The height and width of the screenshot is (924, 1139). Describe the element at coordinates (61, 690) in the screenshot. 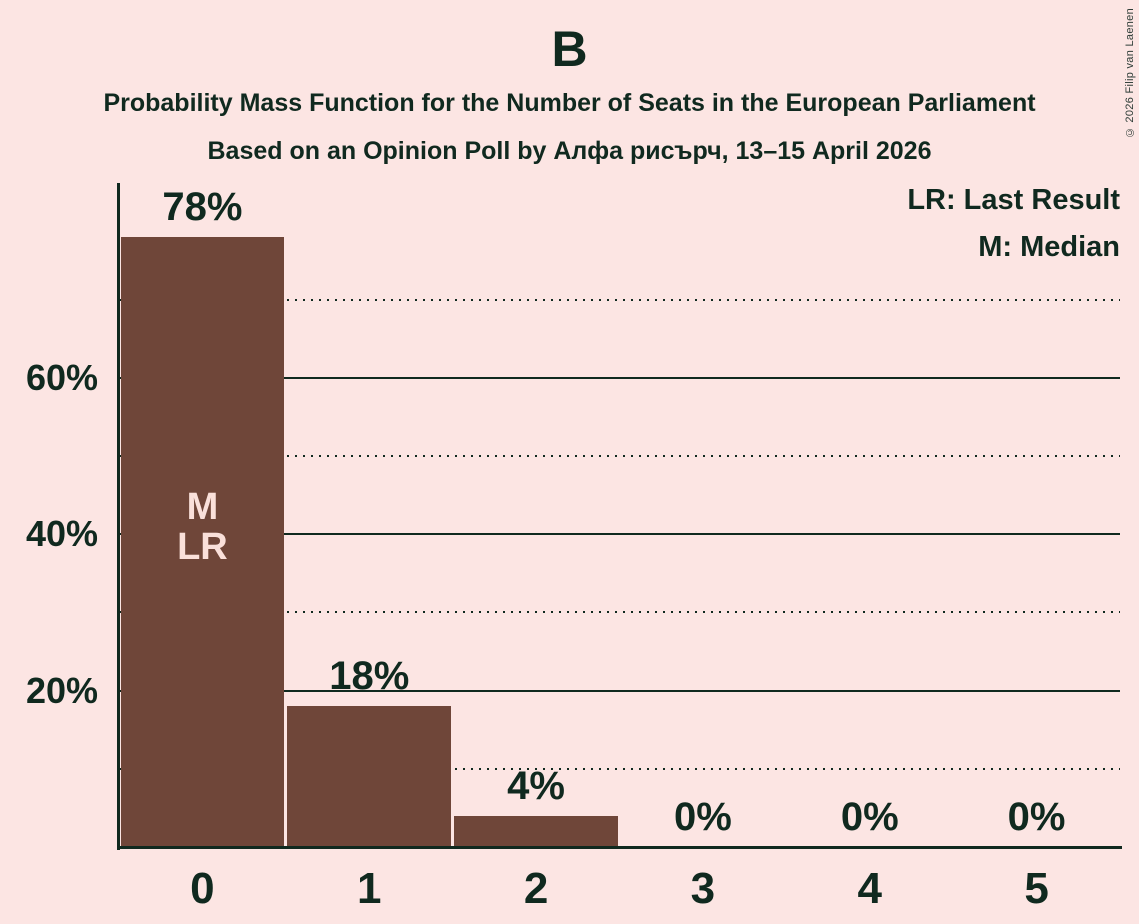

I see `y-tick-label-20pct: 20%` at that location.